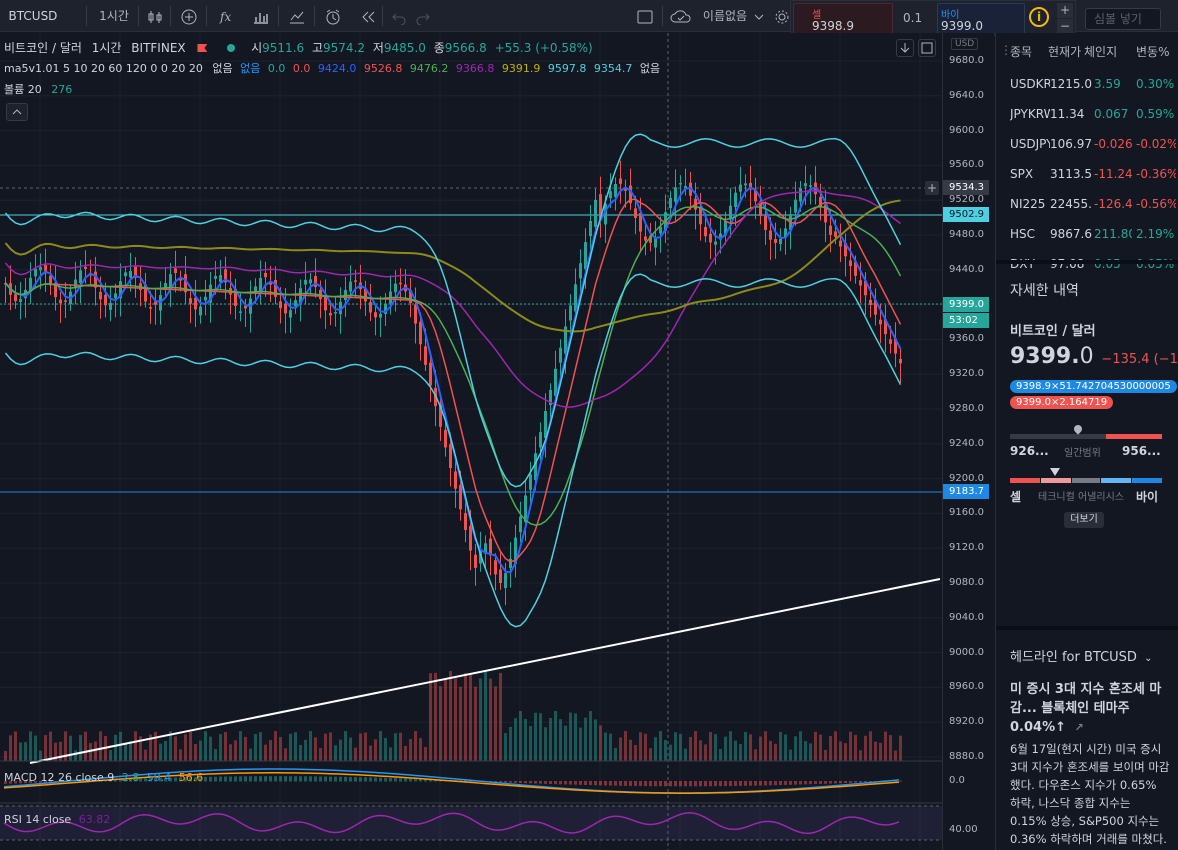 The image size is (1178, 850). What do you see at coordinates (645, 16) in the screenshot?
I see `fullscreen-icon` at bounding box center [645, 16].